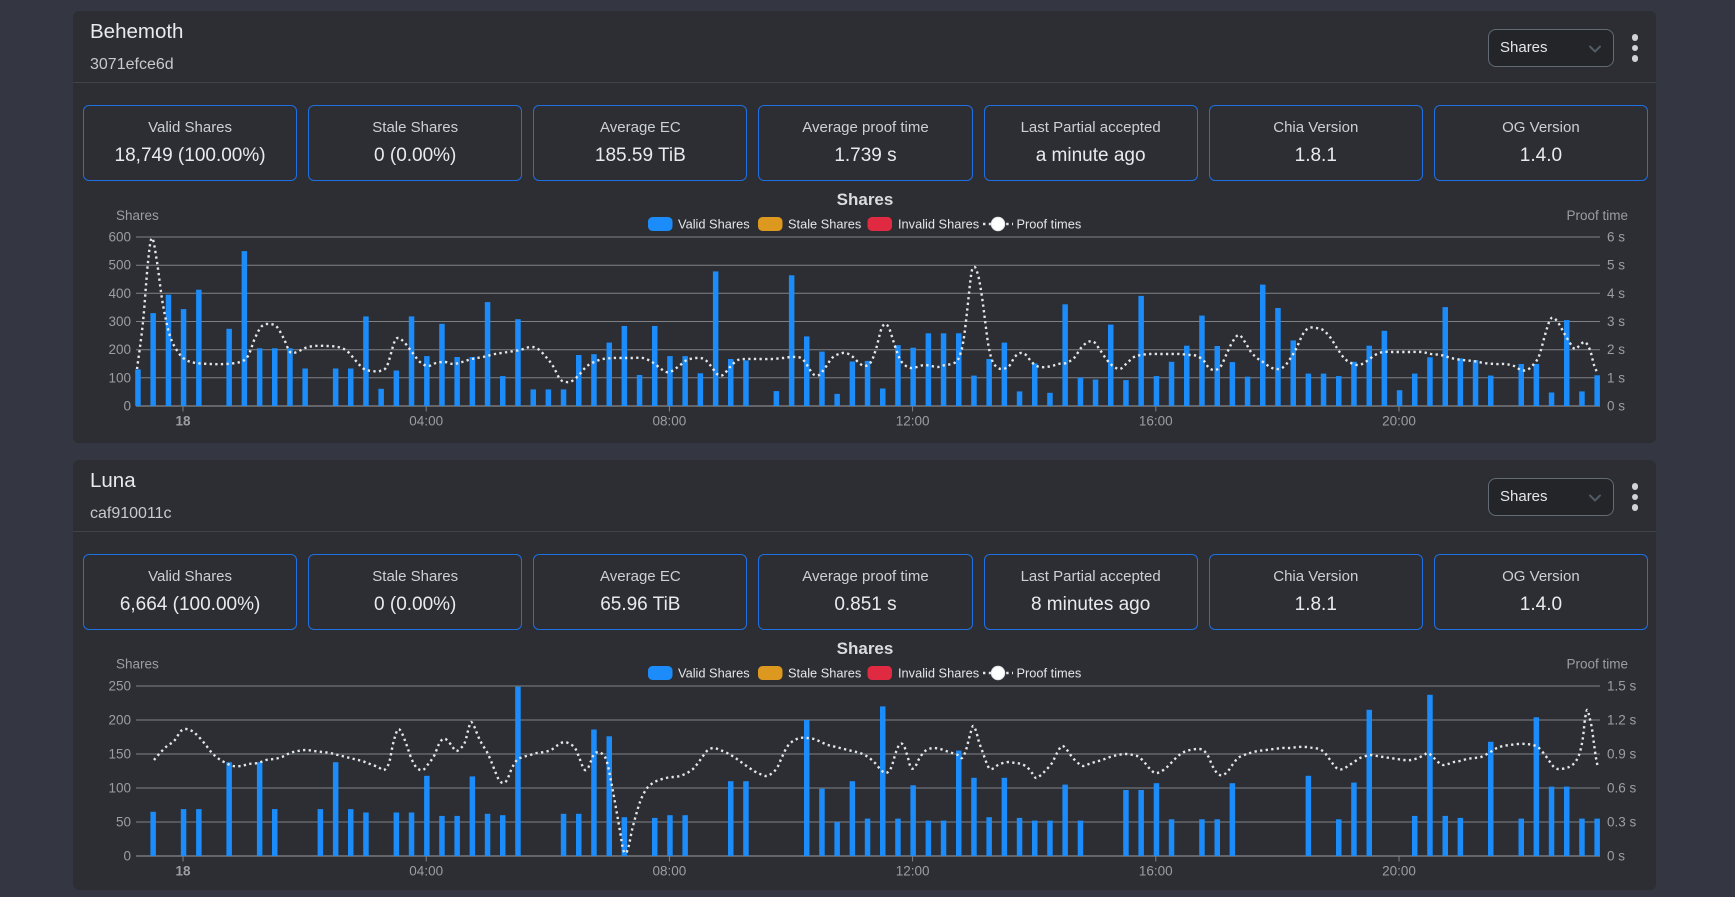  Describe the element at coordinates (1622, 788) in the screenshot. I see `svg-text: 0.6 s` at that location.